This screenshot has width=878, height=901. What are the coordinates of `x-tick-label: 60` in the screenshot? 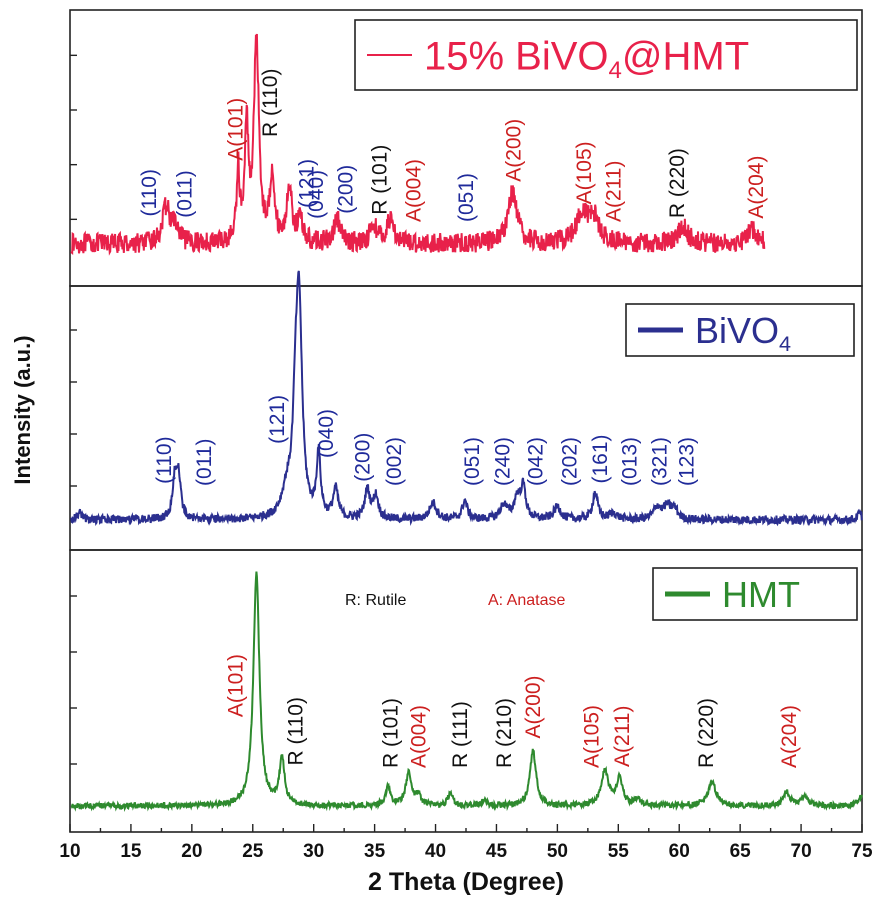 It's located at (679, 851).